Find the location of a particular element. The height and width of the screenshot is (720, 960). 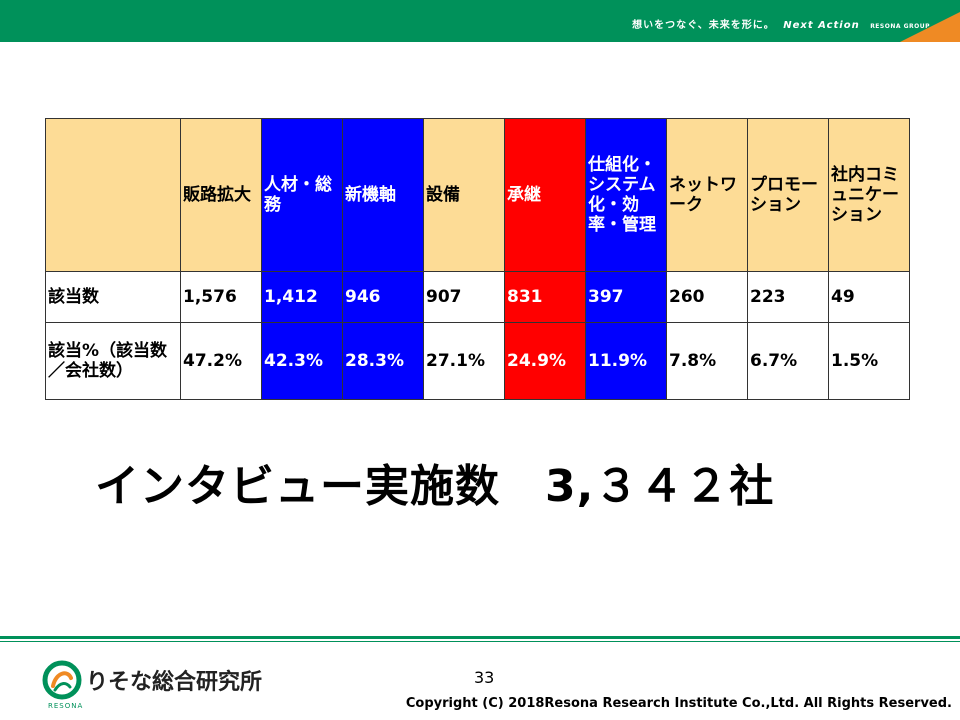

header-tagline: 想いをつなぐ、未来を形に。 Next Action RESONA GROUP is located at coordinates (781, 23).